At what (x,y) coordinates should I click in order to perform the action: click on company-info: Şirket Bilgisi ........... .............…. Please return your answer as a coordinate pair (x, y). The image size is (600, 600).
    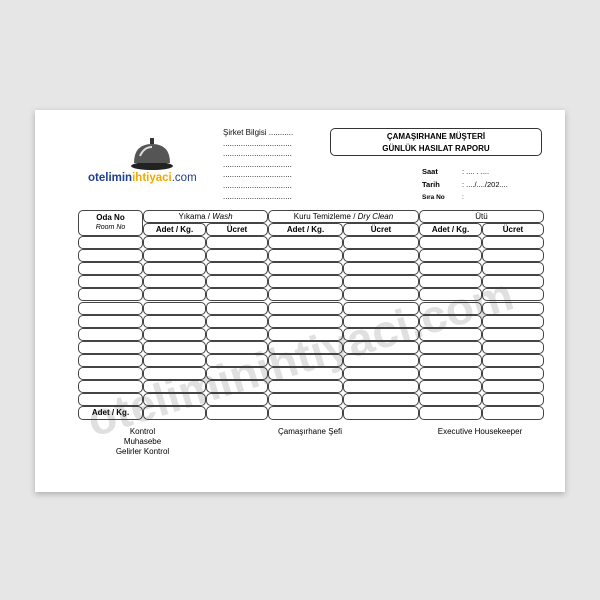
    Looking at the image, I should click on (258, 165).